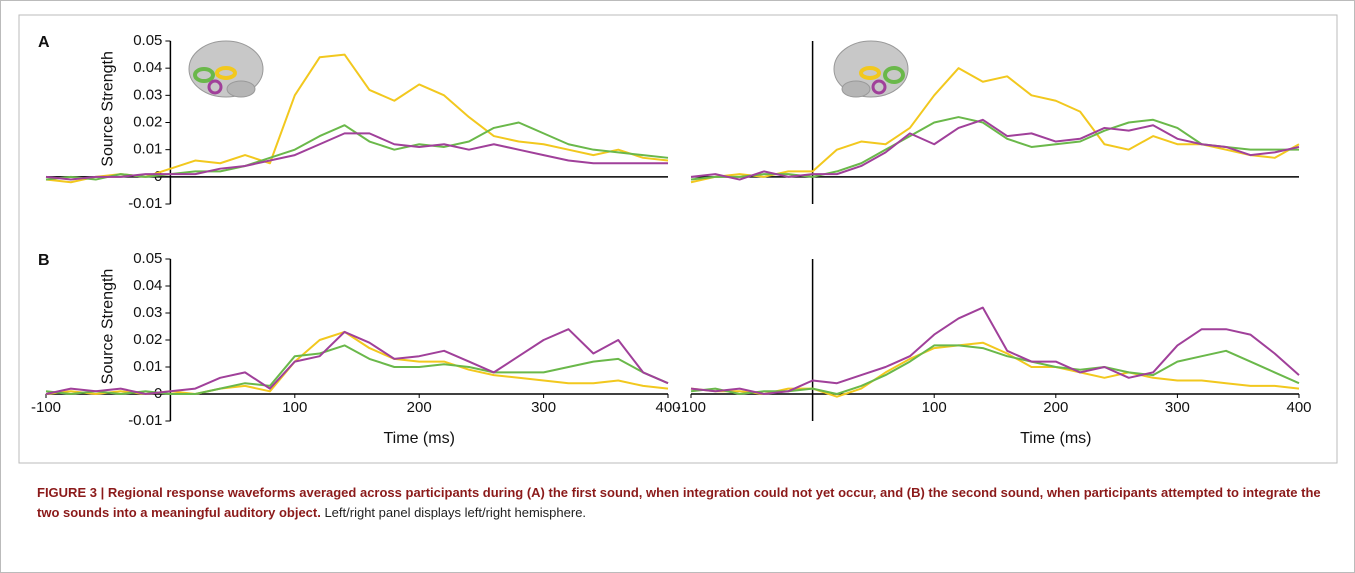  What do you see at coordinates (44, 42) in the screenshot?
I see `panel-label: A` at bounding box center [44, 42].